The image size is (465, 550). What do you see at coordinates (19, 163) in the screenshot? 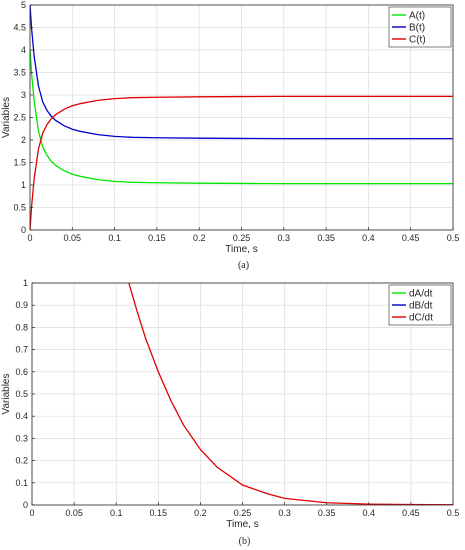
I see `y-tick-label: 1.5` at bounding box center [19, 163].